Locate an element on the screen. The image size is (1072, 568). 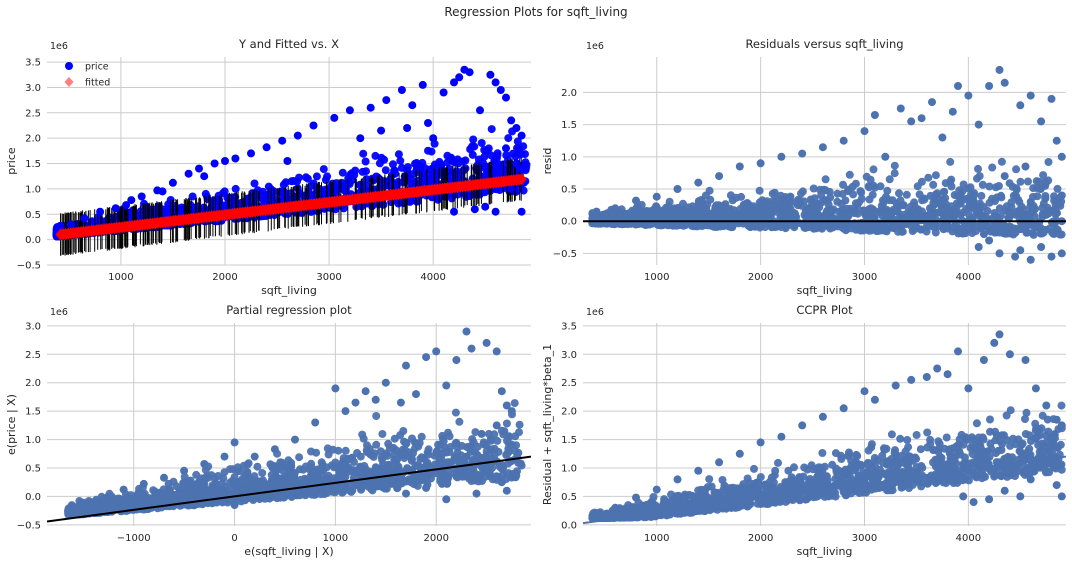
legend-marker-price is located at coordinates (69, 66).